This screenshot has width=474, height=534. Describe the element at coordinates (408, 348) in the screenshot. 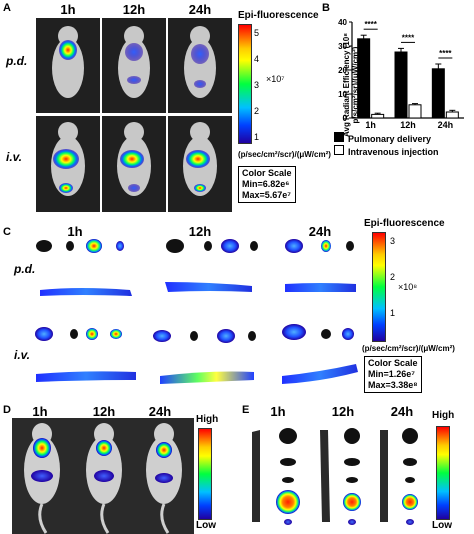

I see `panel-c-unit: (p/sec/cm²/scr)/(μW/cm²)` at that location.